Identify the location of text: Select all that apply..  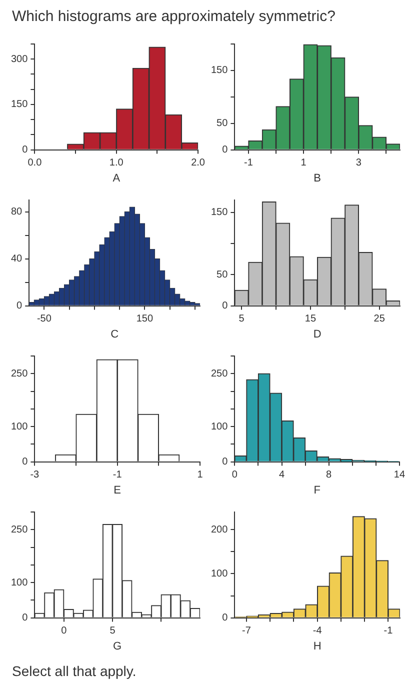
(75, 671).